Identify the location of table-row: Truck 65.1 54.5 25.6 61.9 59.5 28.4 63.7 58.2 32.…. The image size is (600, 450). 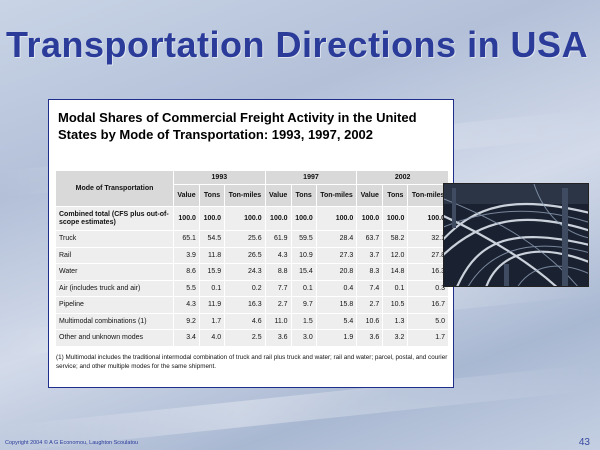
(252, 239).